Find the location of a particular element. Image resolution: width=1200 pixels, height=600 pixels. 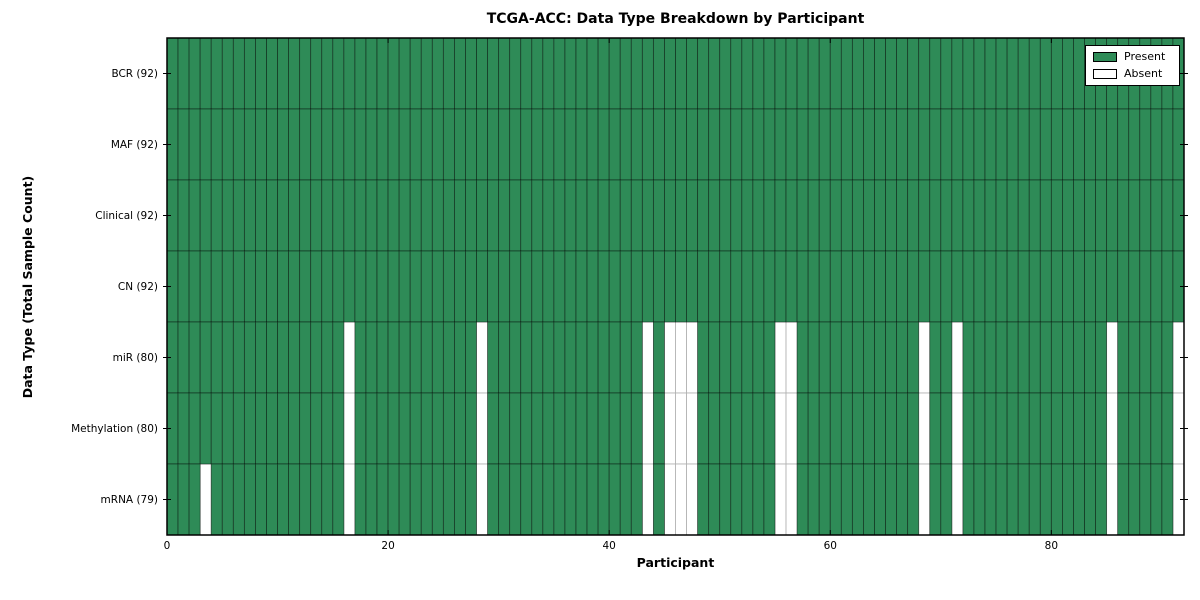

x-tick-label: 40 is located at coordinates (609, 546).